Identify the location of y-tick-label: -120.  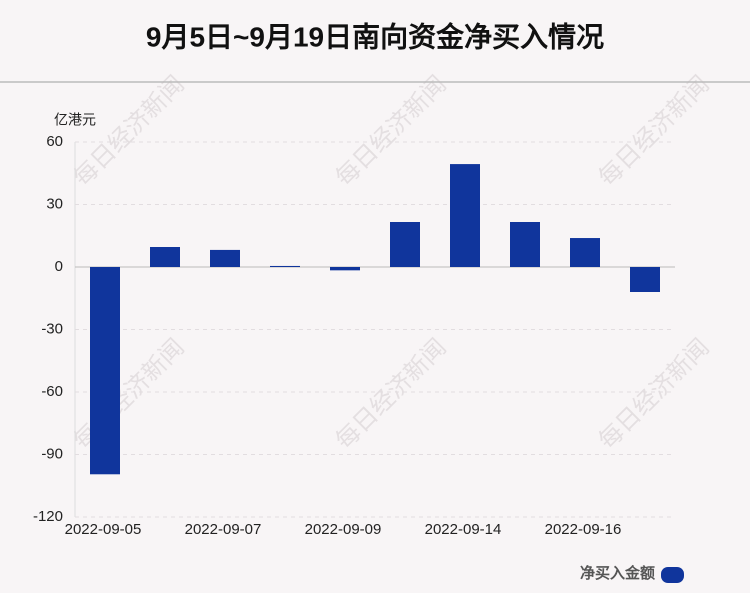
(48, 516).